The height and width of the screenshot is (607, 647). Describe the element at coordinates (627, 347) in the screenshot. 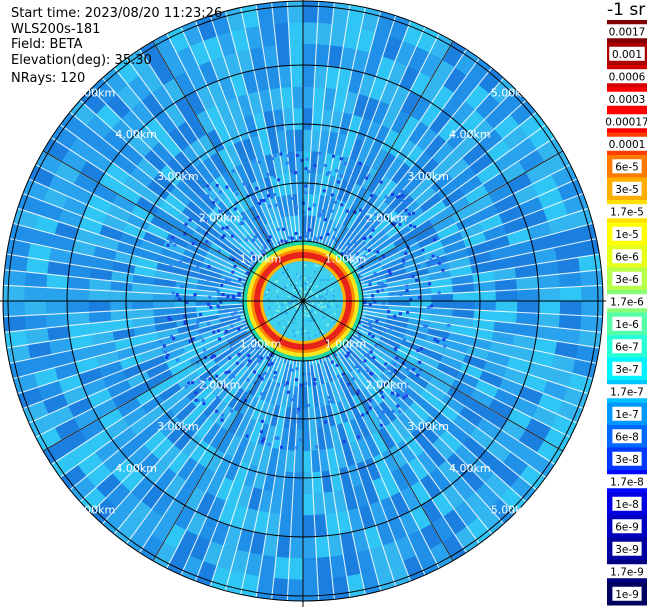

I see `colorbar-tick-label: 6e-7` at that location.